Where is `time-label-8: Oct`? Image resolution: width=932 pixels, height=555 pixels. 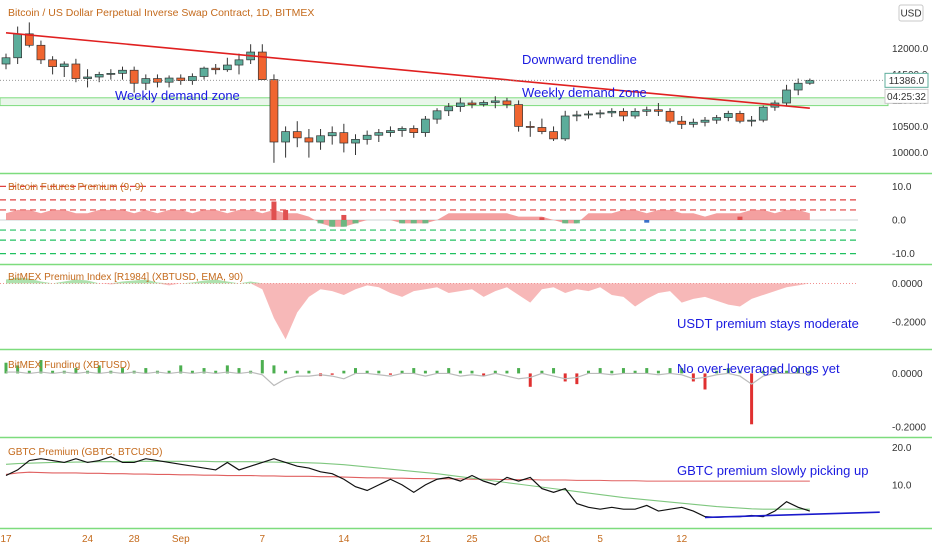
time-label-8: Oct is located at coordinates (542, 539).